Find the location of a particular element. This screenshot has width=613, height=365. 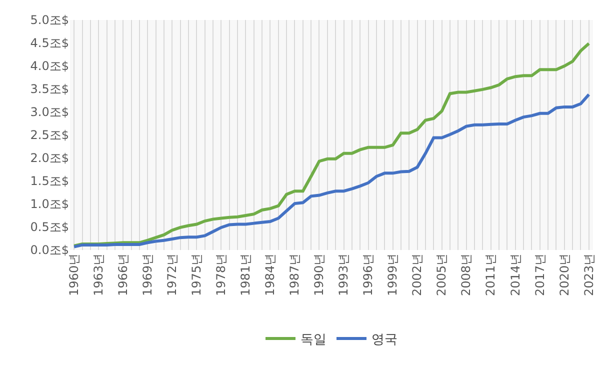

x-tick-label: 2020년 is located at coordinates (564, 274).